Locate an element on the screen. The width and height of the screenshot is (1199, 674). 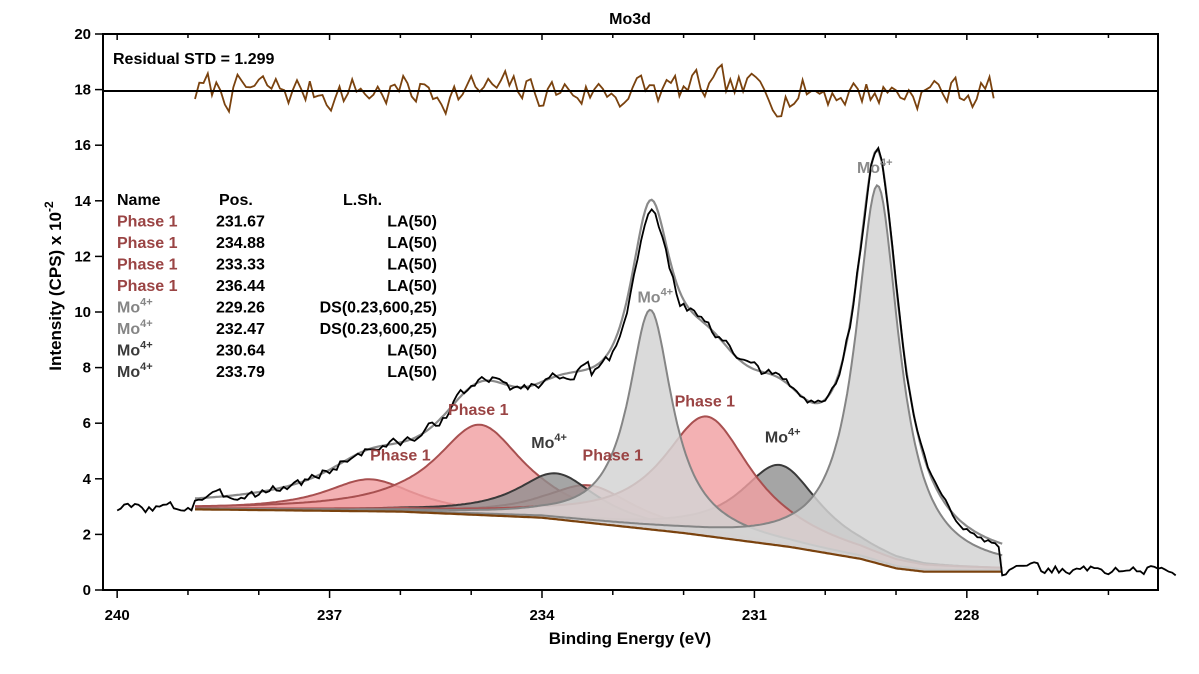
legend-lsh-2: LA(50) is located at coordinates (412, 265).